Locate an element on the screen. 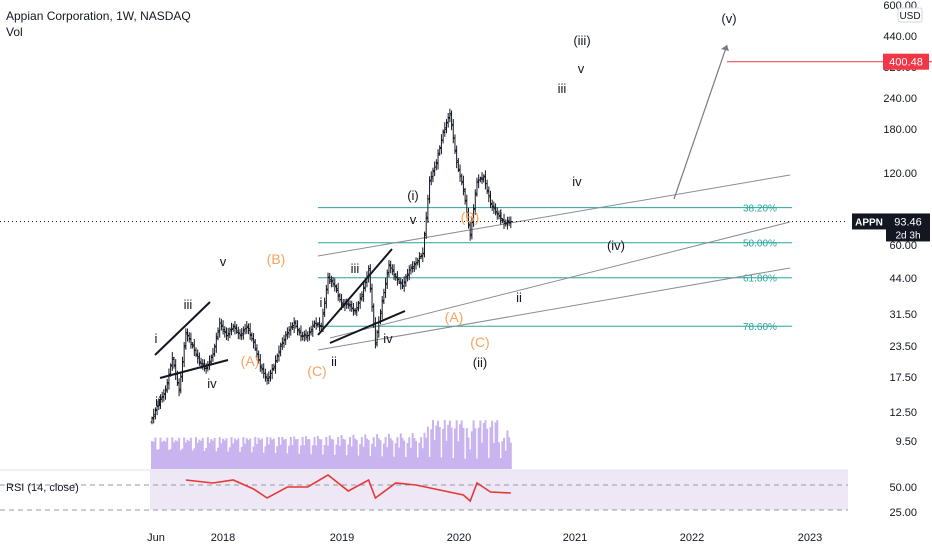 This screenshot has width=932, height=550. wave-label-orange: (C) is located at coordinates (479, 342).